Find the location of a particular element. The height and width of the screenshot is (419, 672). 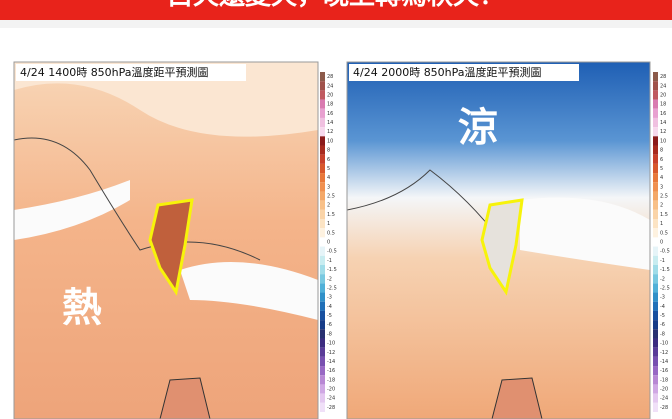

colorbar-label: 4 is located at coordinates (328, 178).